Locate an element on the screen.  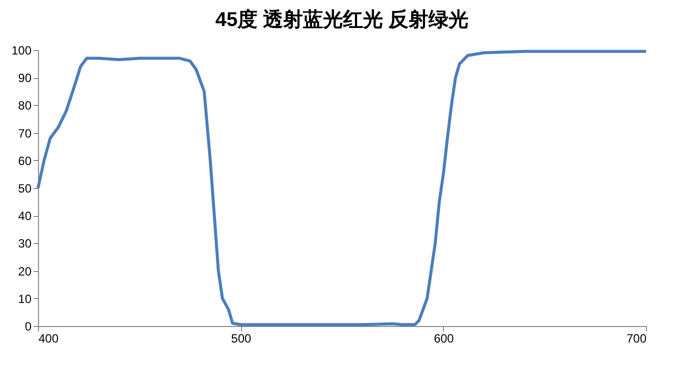
y-tick-label: 80 is located at coordinates (25, 105).